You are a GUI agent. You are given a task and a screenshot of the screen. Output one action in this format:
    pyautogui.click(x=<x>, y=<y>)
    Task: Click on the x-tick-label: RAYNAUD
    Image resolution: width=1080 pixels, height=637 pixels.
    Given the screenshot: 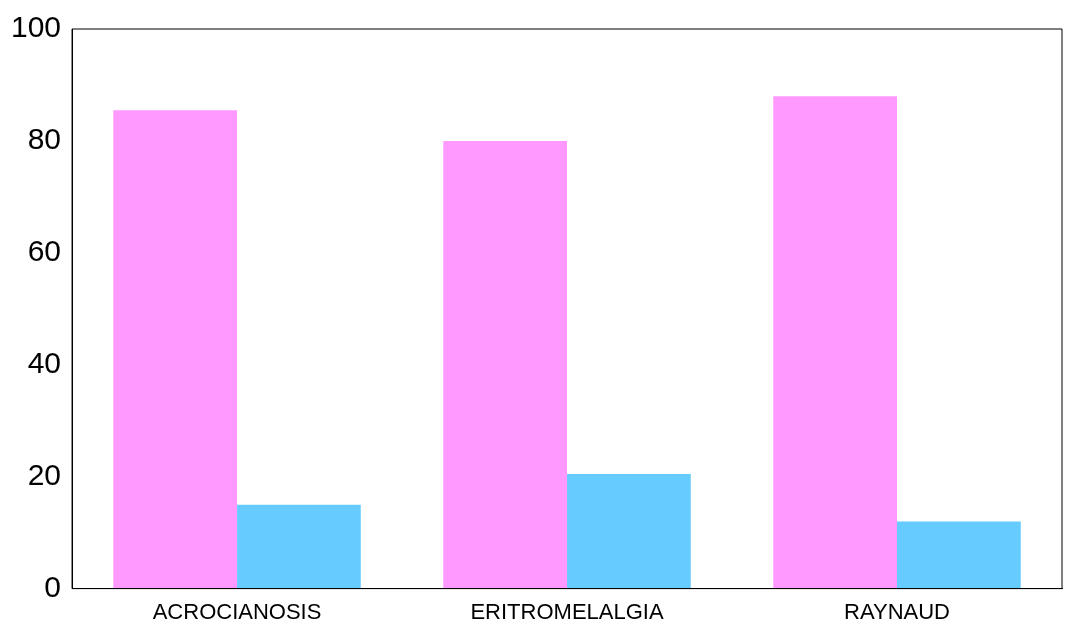 What is the action you would take?
    pyautogui.click(x=897, y=611)
    